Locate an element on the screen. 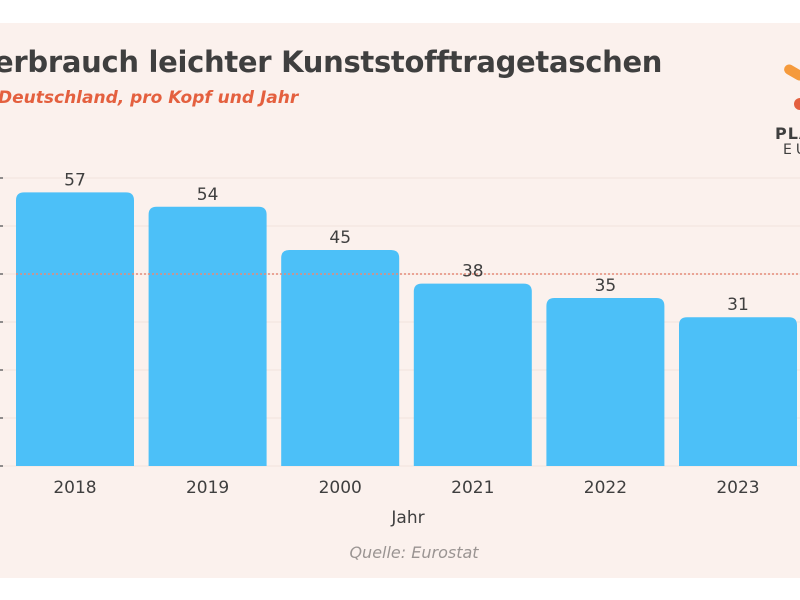 Image resolution: width=800 pixels, height=600 pixels. bar-2023 is located at coordinates (738, 391).